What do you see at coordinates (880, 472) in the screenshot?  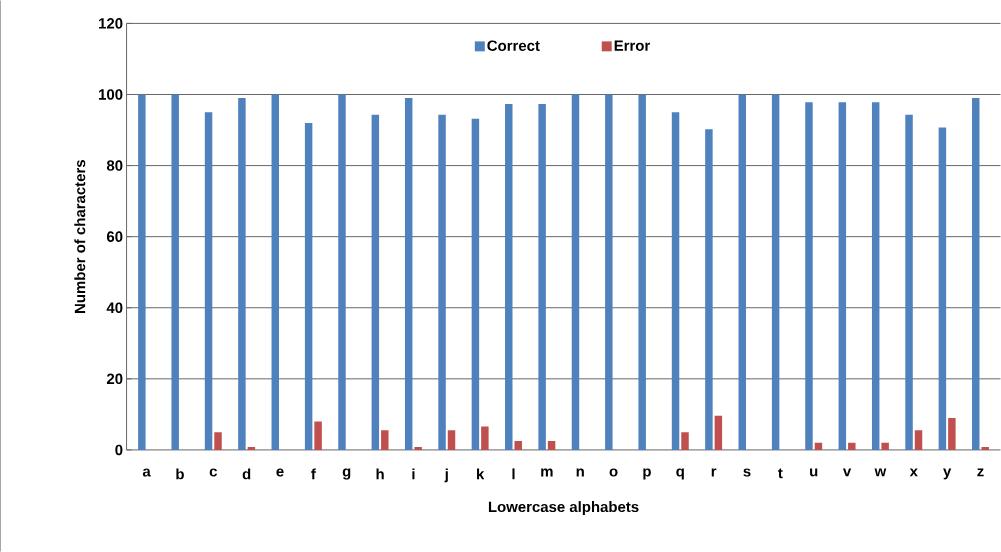 I see `x-tick-label: w` at bounding box center [880, 472].